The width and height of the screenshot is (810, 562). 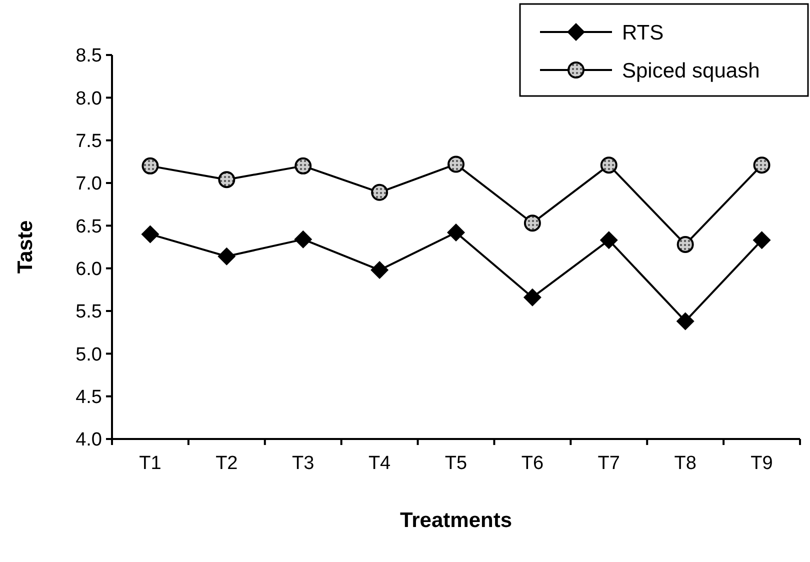 I want to click on y-tick-label: 4.5, so click(x=89, y=397).